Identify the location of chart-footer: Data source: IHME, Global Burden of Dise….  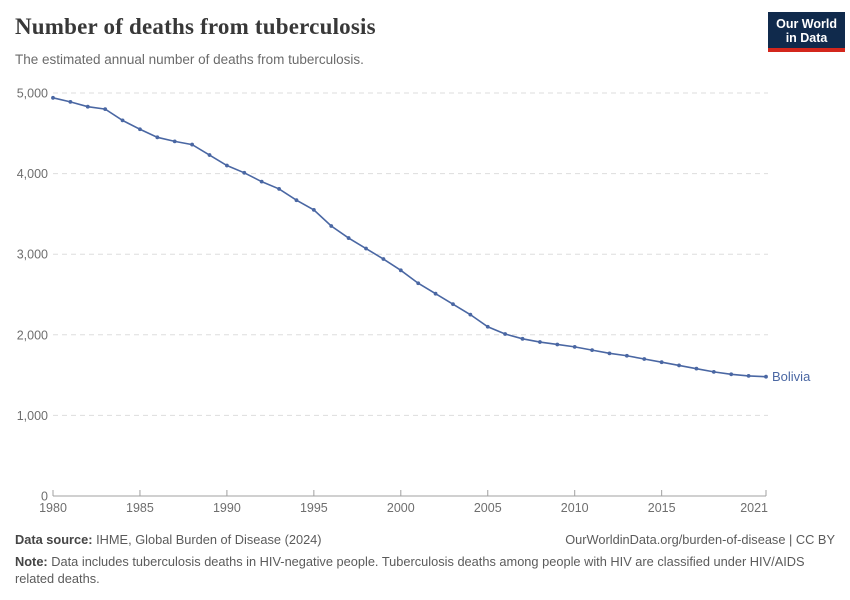
(425, 559).